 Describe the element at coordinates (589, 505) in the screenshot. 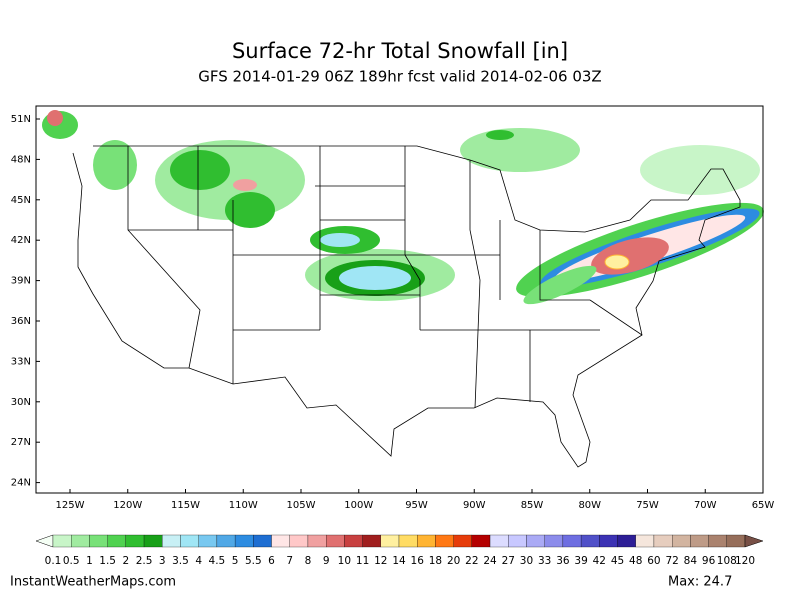

I see `lon-label: 80W` at that location.